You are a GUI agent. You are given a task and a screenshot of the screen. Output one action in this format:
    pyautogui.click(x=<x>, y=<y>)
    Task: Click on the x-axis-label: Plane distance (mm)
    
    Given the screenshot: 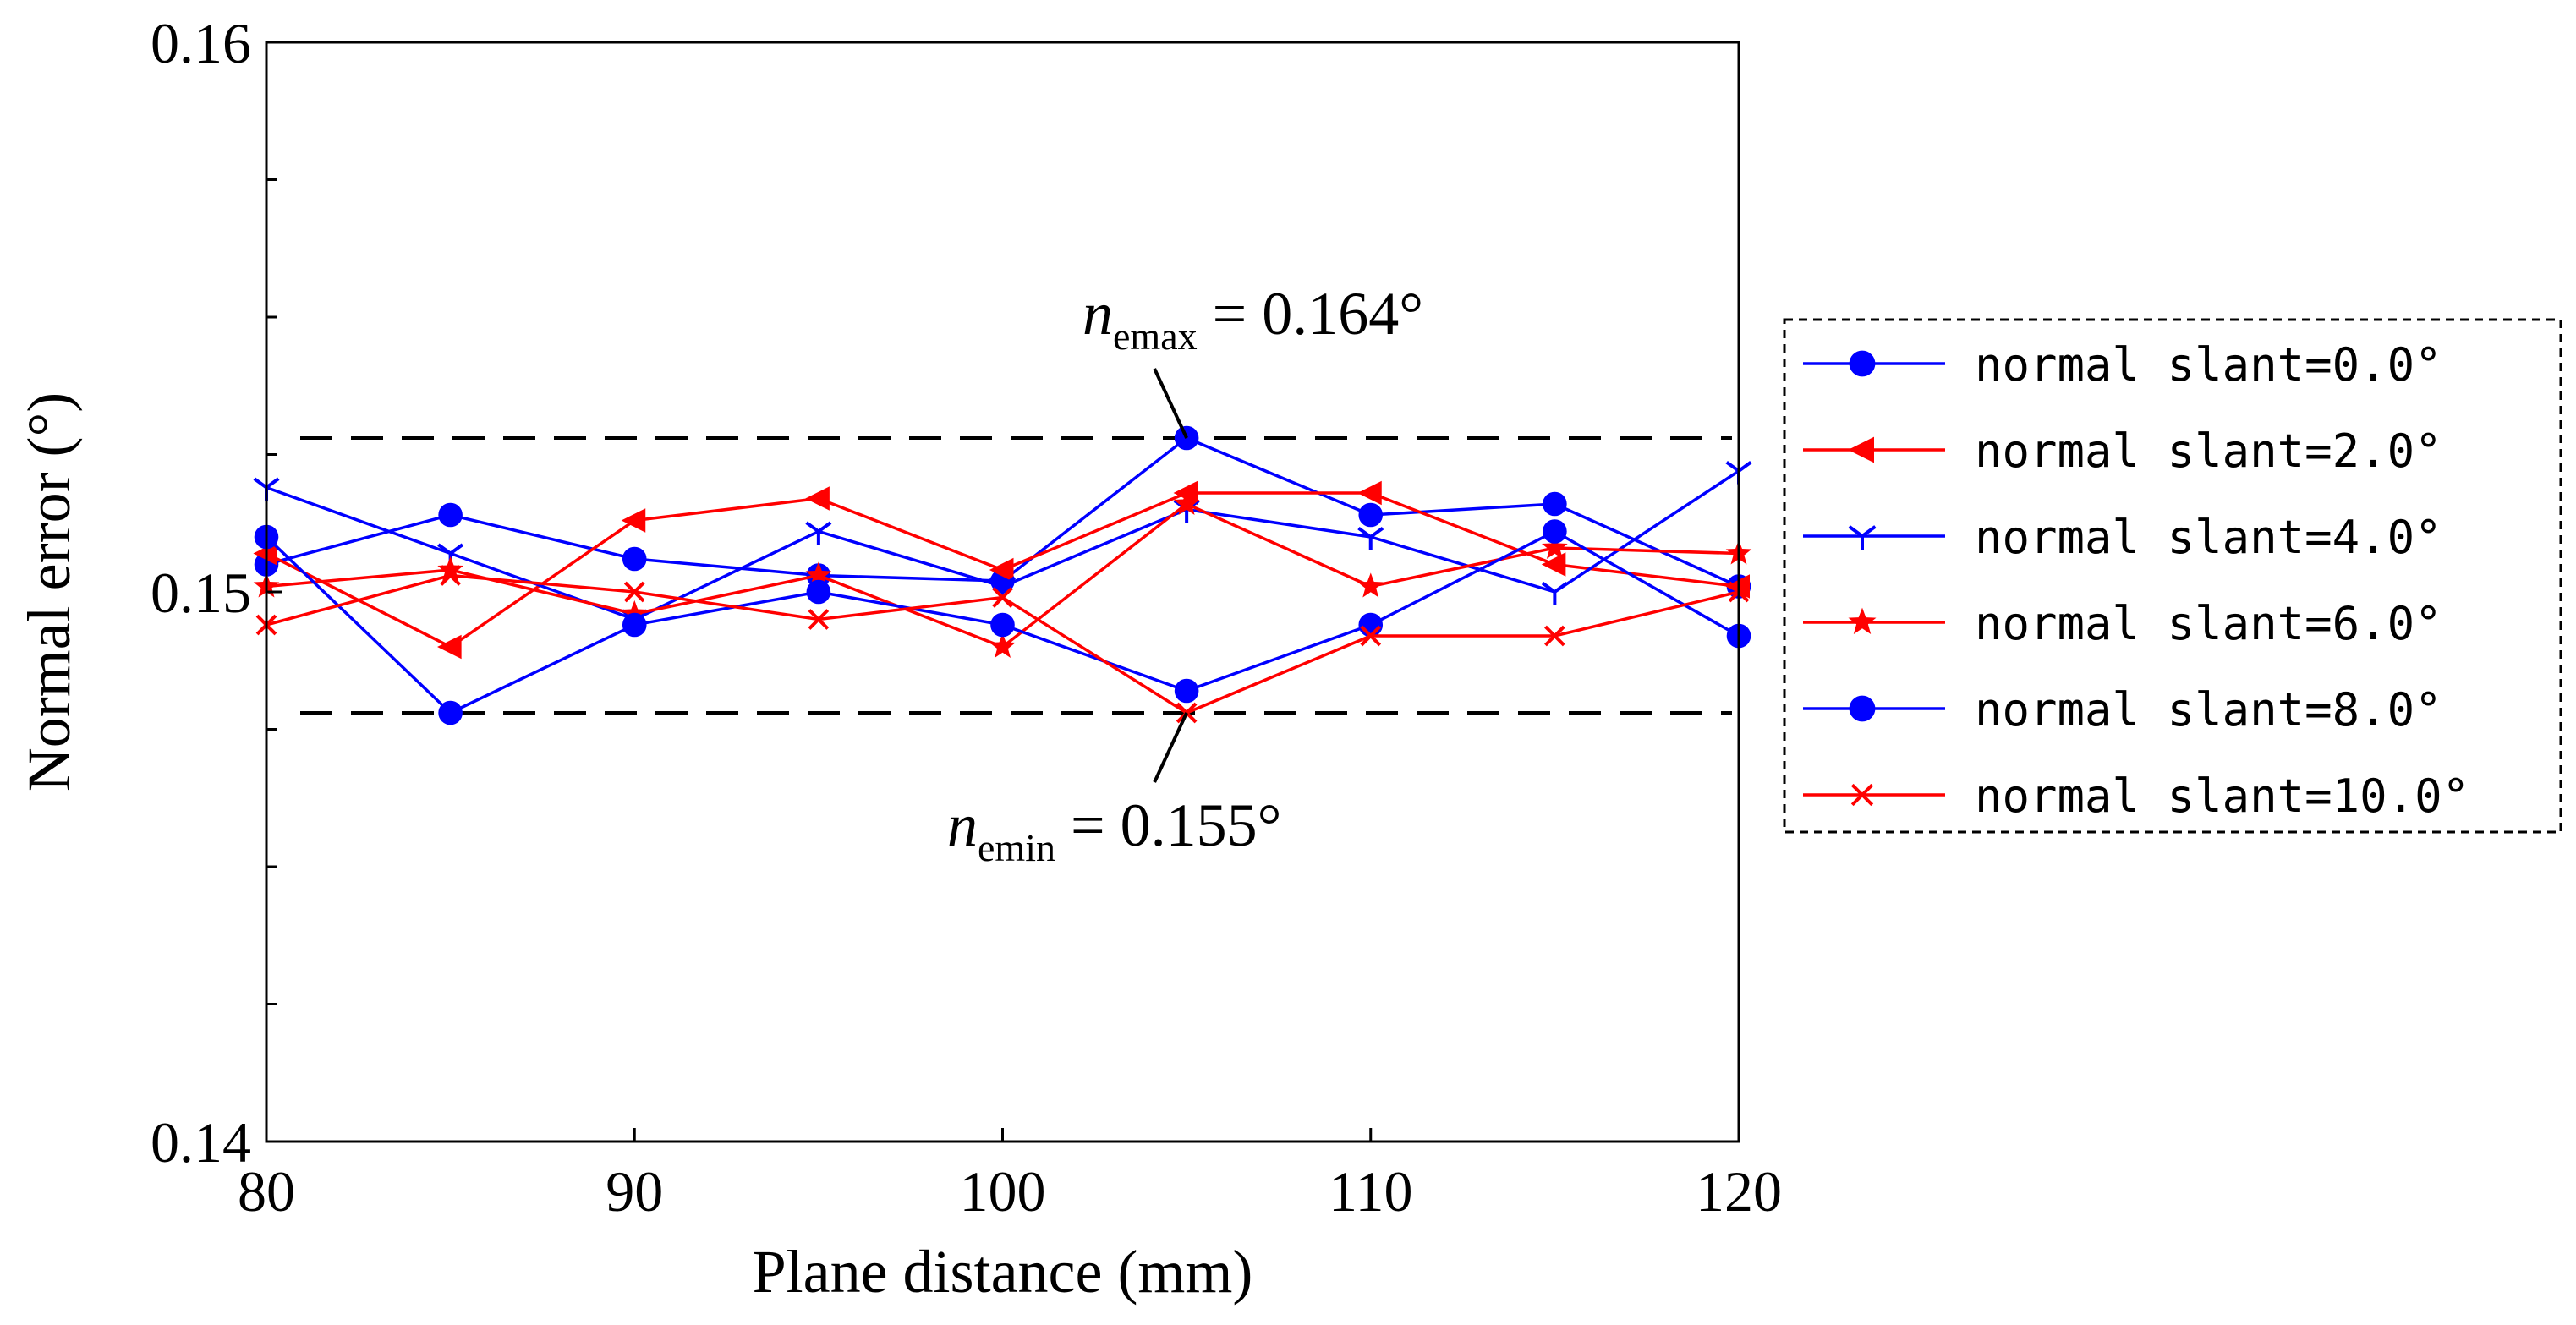 What is the action you would take?
    pyautogui.click(x=1003, y=1272)
    